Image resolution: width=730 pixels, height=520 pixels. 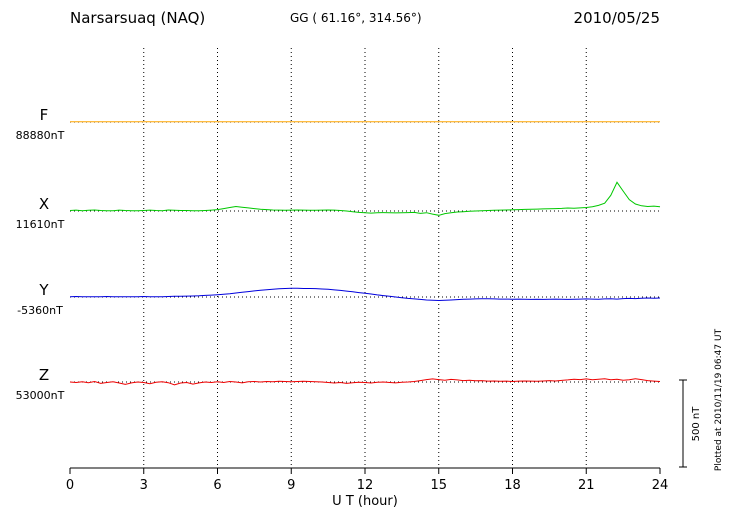 I want to click on gg-coordinates: GG ( 61.16°, 314.56°), so click(x=356, y=18).